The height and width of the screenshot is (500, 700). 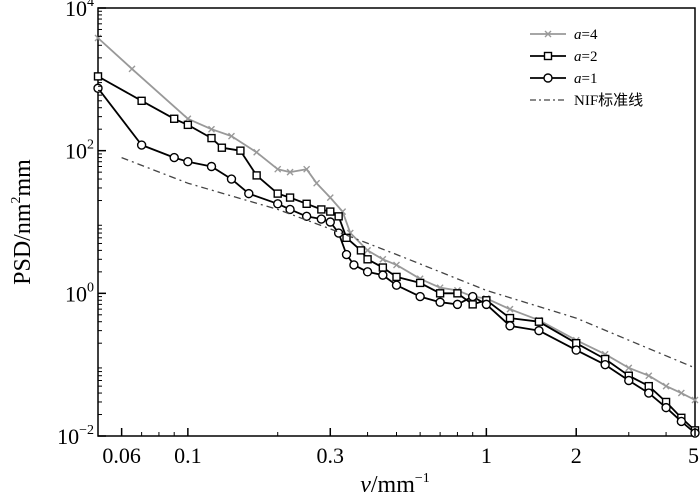 What do you see at coordinates (486, 455) in the screenshot?
I see `x-tick-label: 1` at bounding box center [486, 455].